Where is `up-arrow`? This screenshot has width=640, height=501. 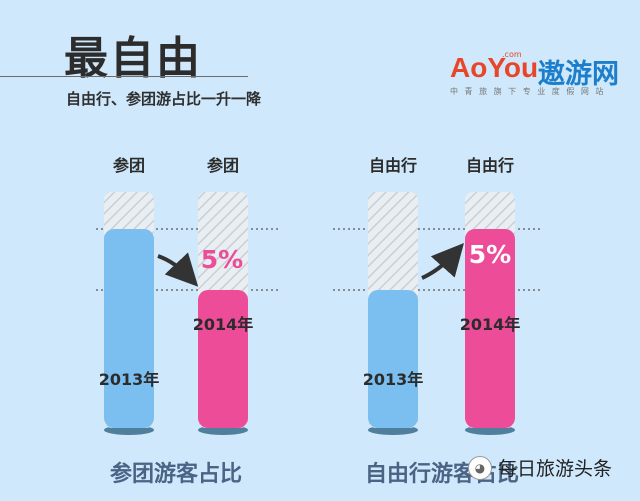 up-arrow is located at coordinates (442, 261).